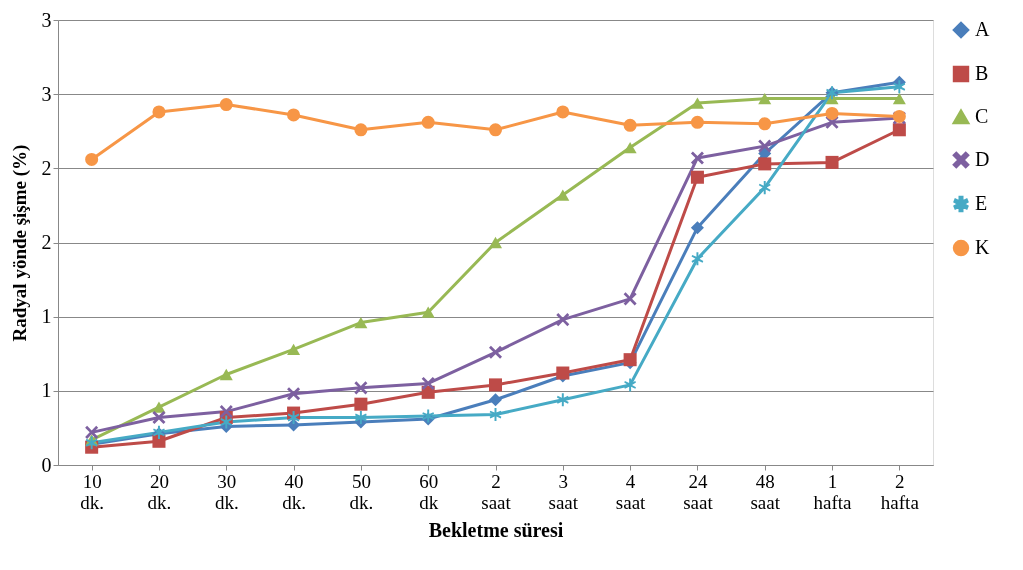 Image resolution: width=1023 pixels, height=570 pixels. What do you see at coordinates (19, 243) in the screenshot?
I see `y-axis-title: Radyal yönde şişme (%)` at bounding box center [19, 243].